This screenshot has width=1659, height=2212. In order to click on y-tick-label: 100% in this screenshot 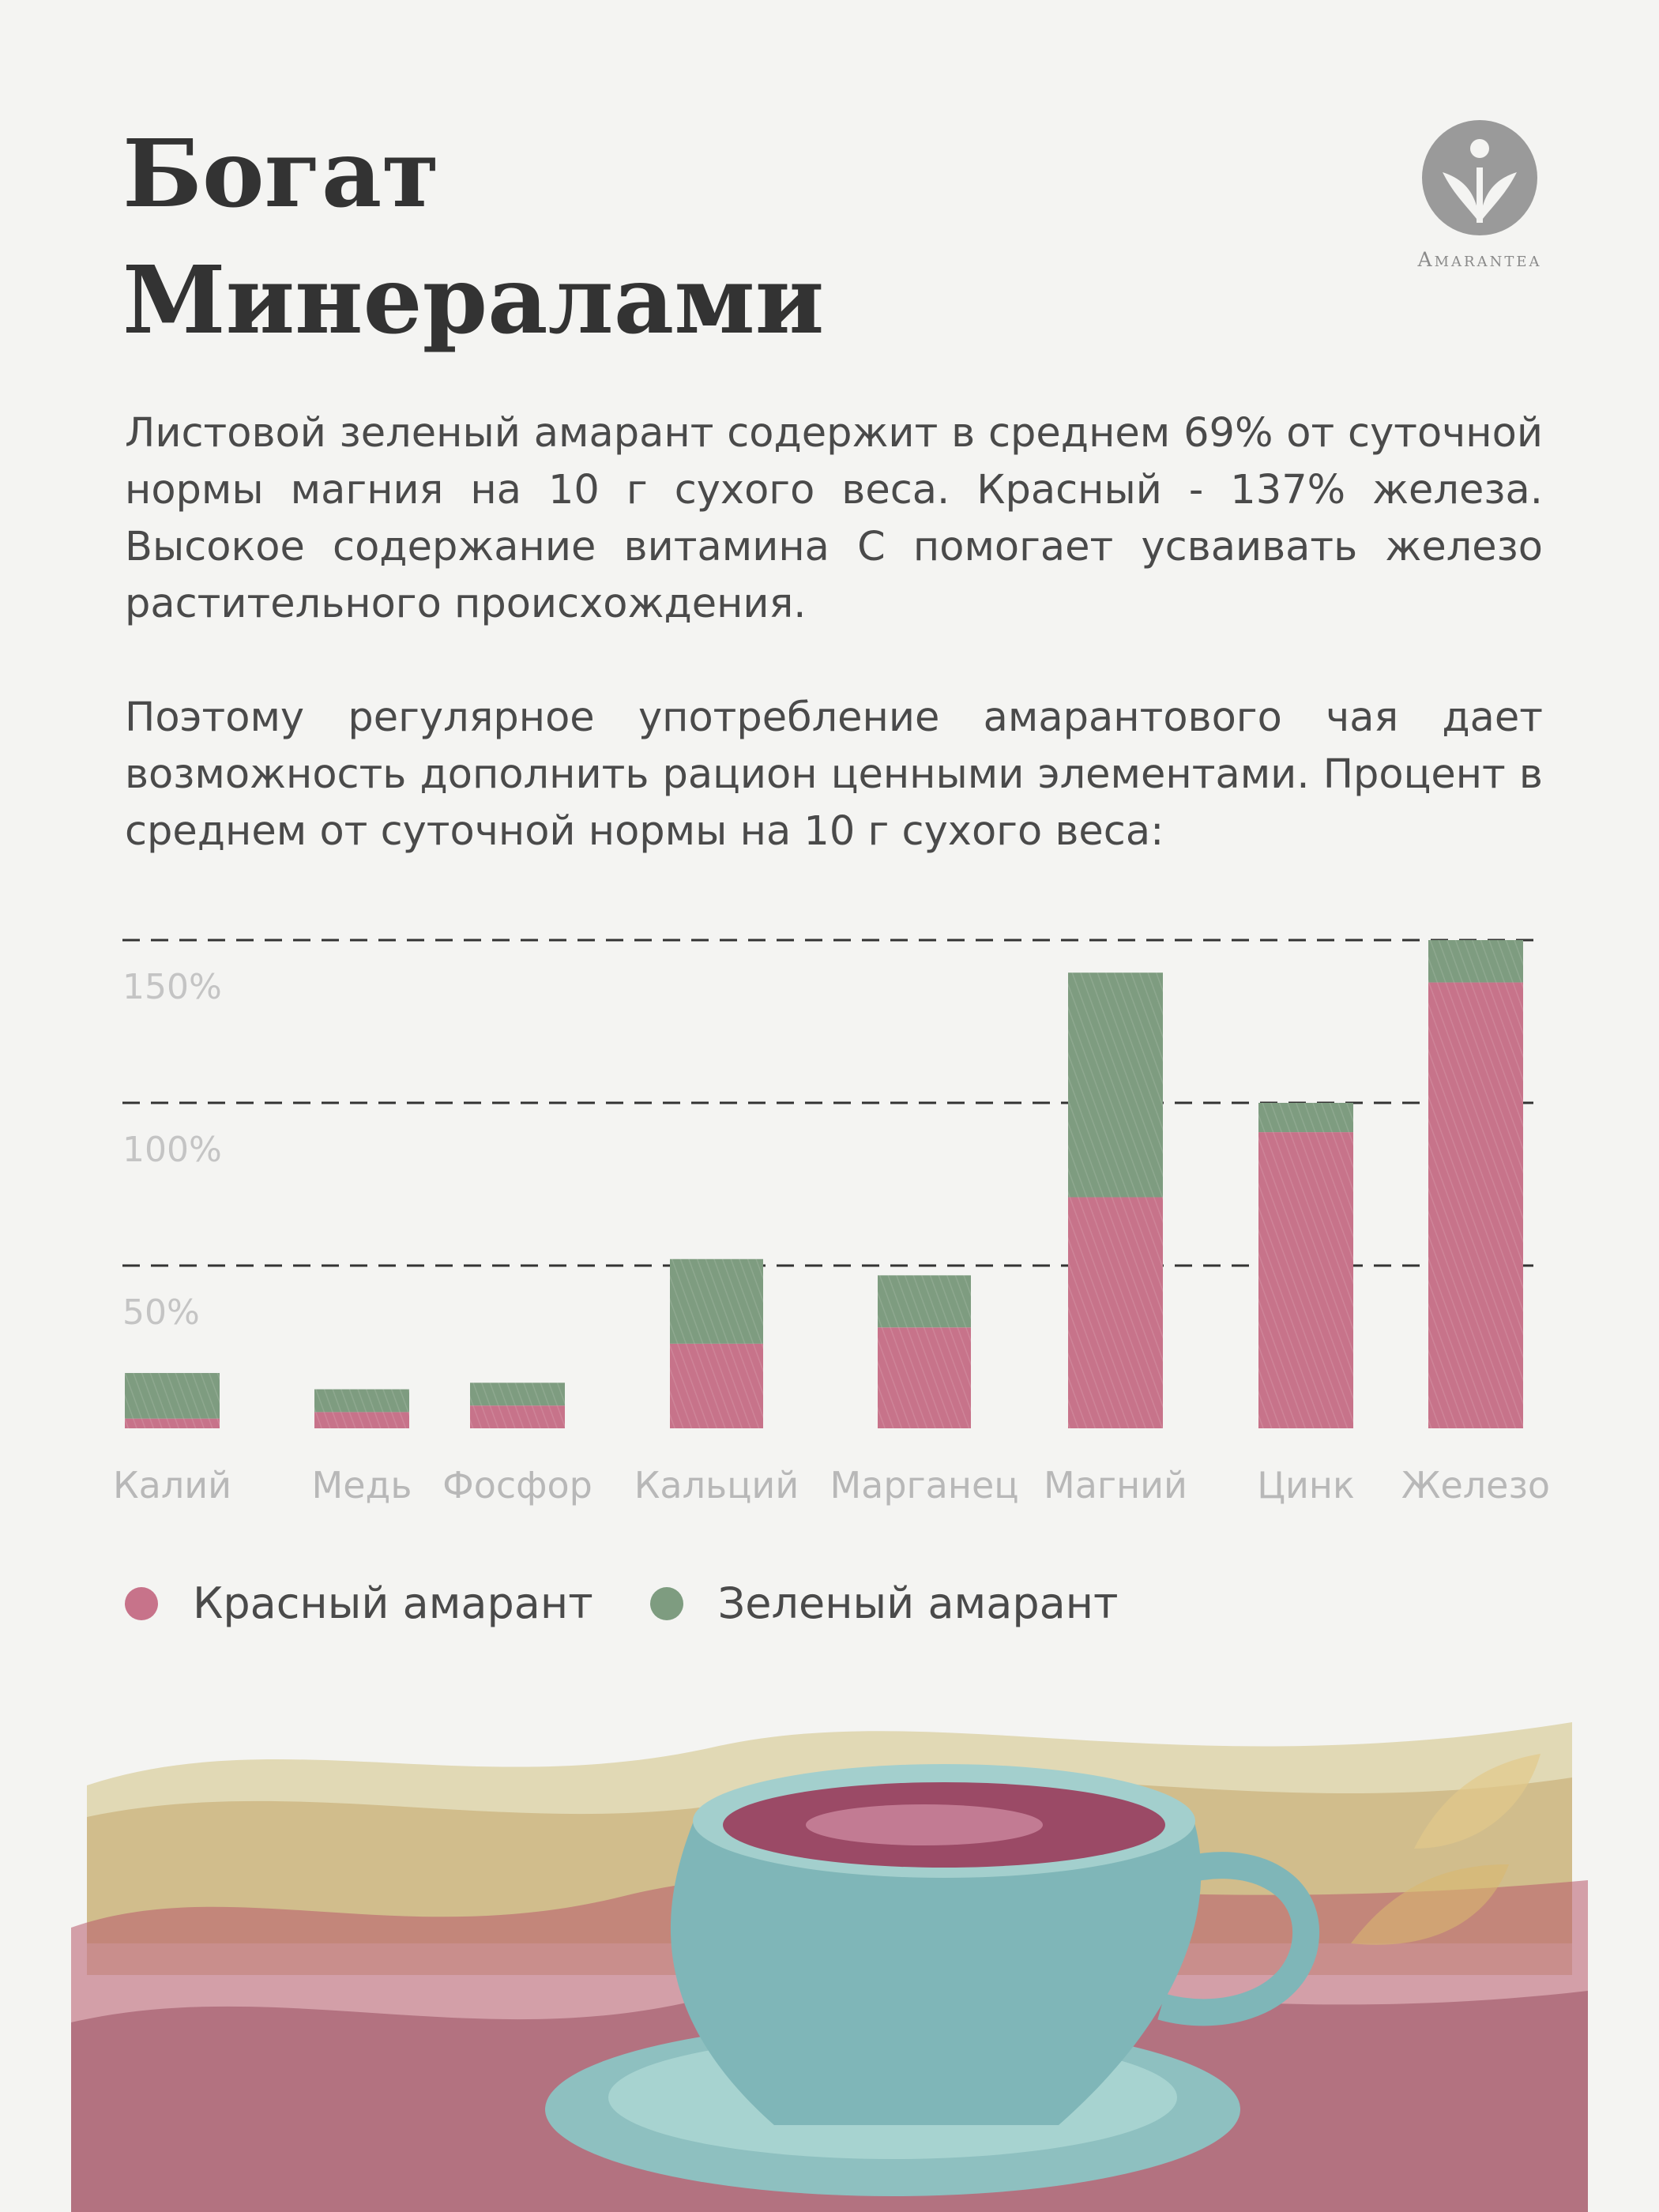, I will do `click(172, 1150)`.